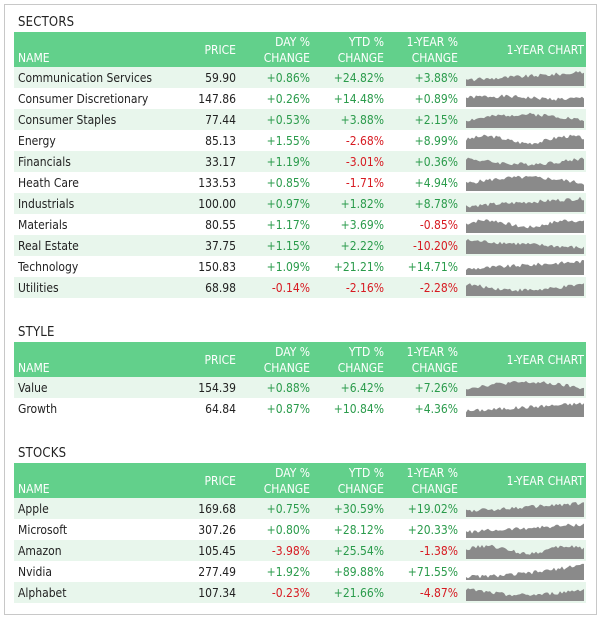 The height and width of the screenshot is (621, 603). I want to click on table-row: Utilities 68.98 -0.14% -2.16% -2.28%, so click(300, 287).